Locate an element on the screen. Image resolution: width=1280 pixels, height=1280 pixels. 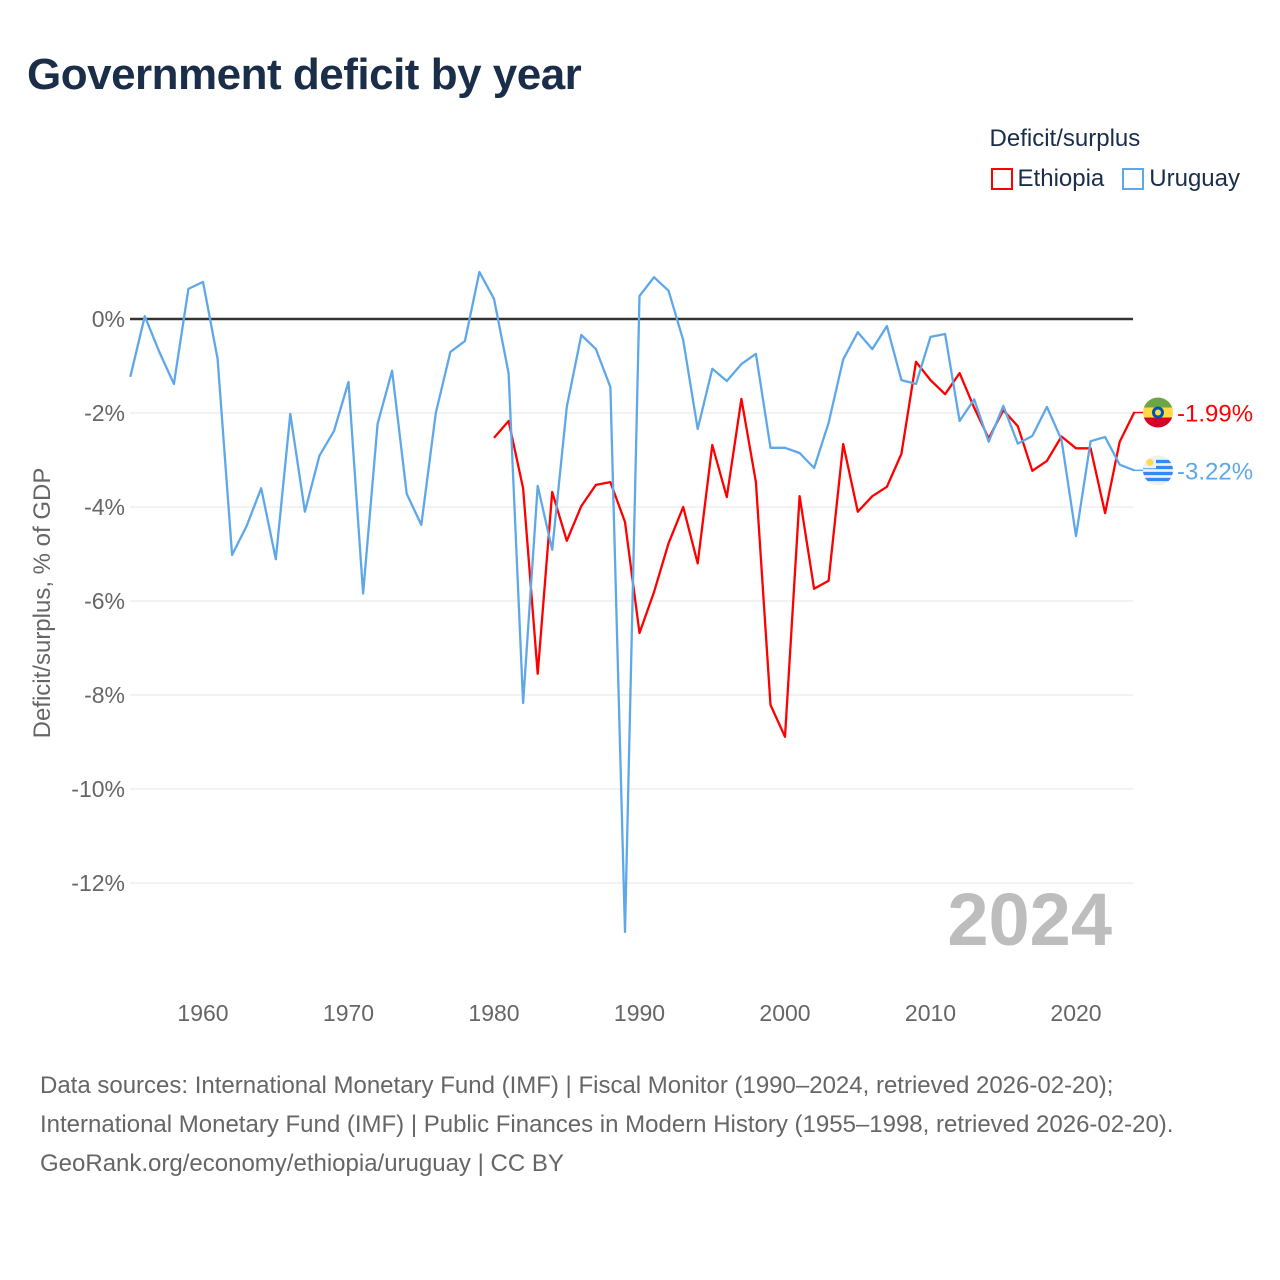
x-tick-label: 1970 is located at coordinates (348, 1013).